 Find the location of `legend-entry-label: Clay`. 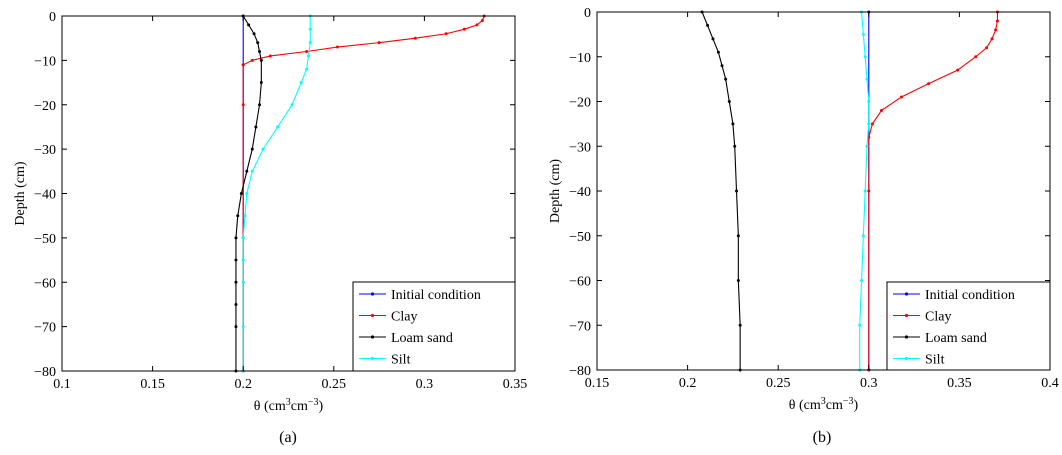

legend-entry-label: Clay is located at coordinates (404, 317).